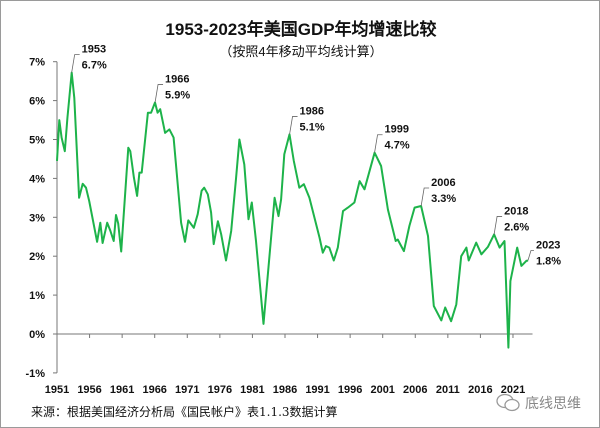 The height and width of the screenshot is (428, 600). Describe the element at coordinates (312, 111) in the screenshot. I see `annotation-year: 1986` at that location.